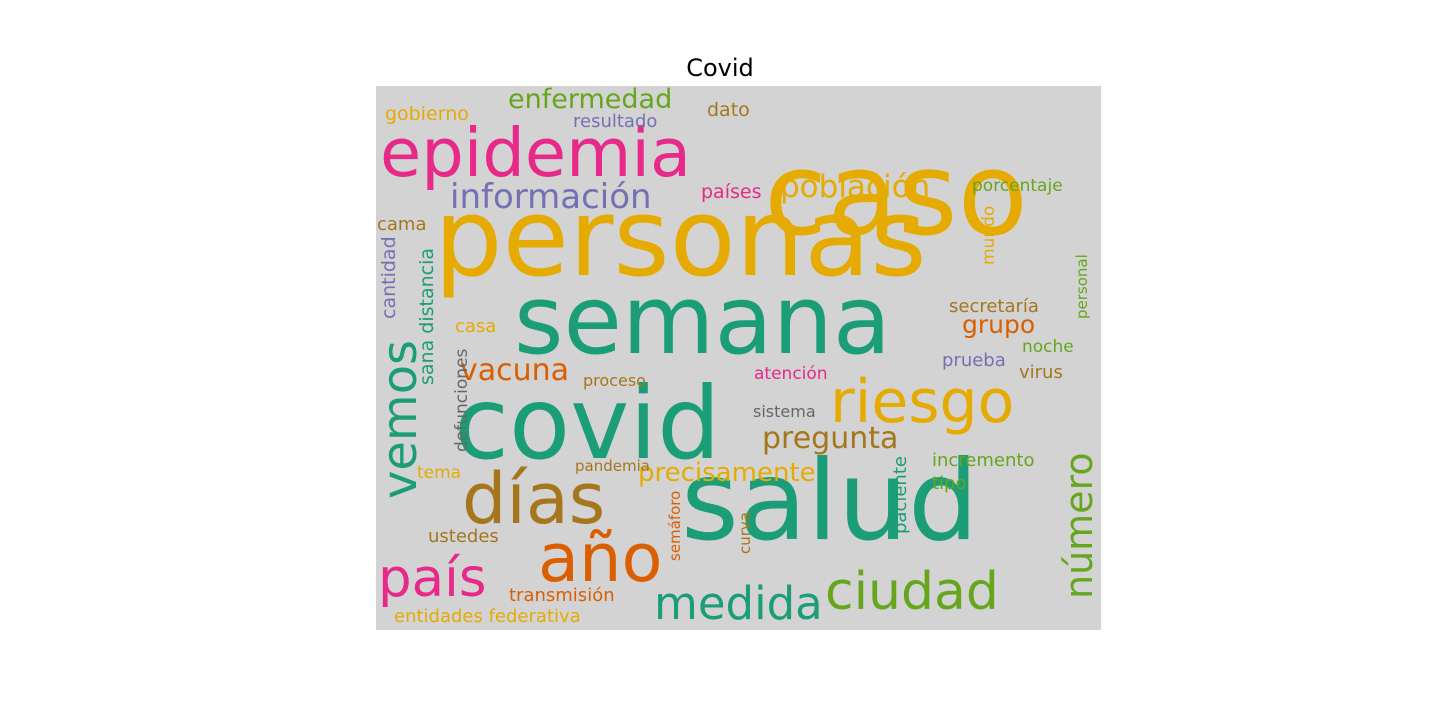 The image size is (1440, 720). What do you see at coordinates (551, 197) in the screenshot?
I see `word-información: información` at bounding box center [551, 197].